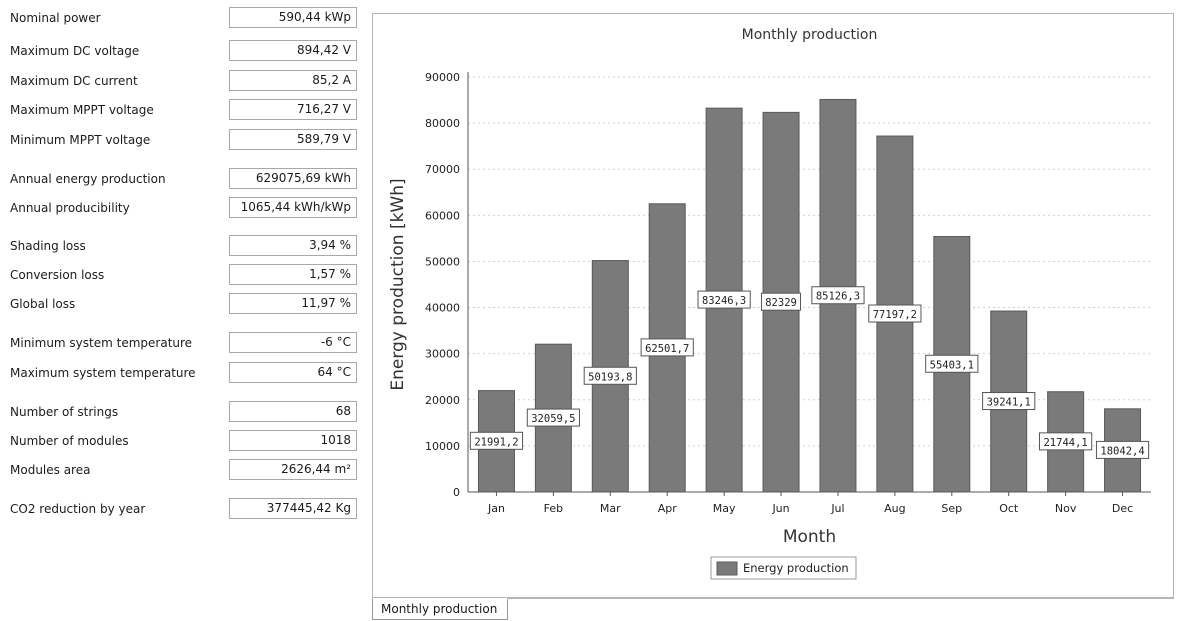  What do you see at coordinates (293, 50) in the screenshot?
I see `parameter-value-field: 894,42 V` at bounding box center [293, 50].